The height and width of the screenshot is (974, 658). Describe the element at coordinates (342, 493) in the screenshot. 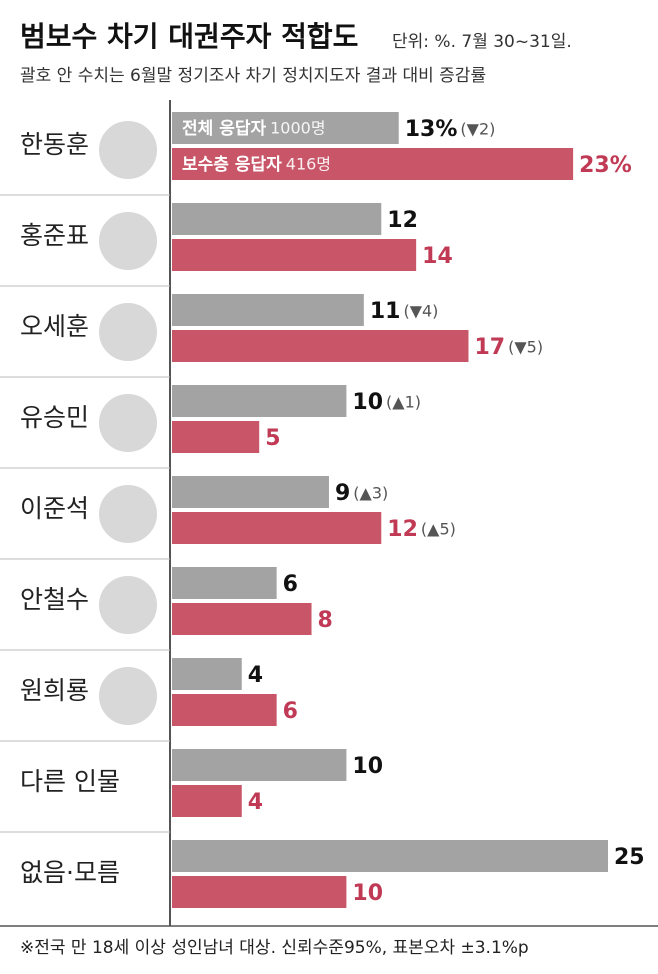

I see `value-label: 9` at that location.